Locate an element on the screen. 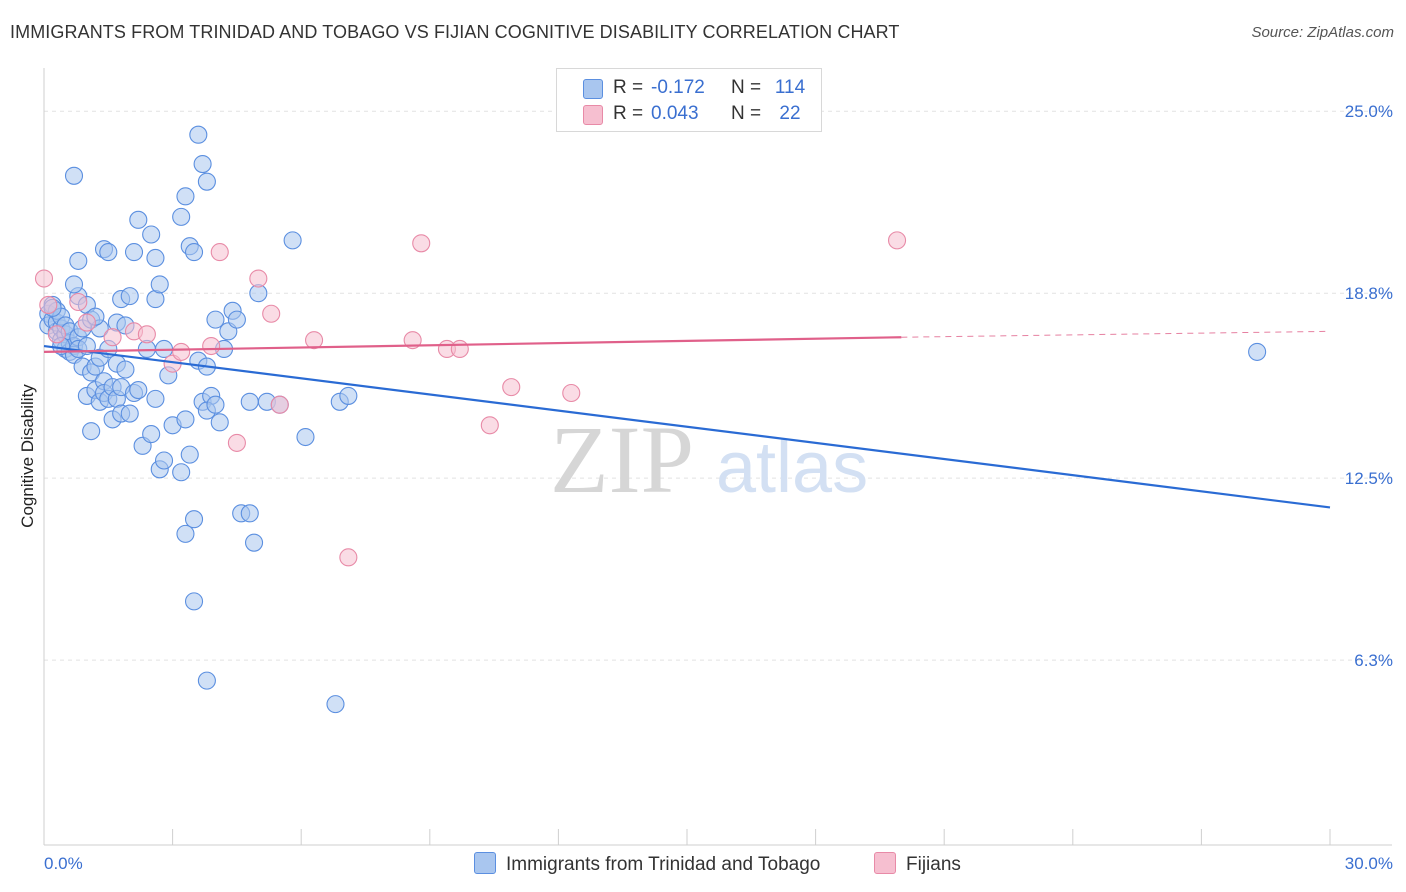 This screenshot has height=892, width=1406. pink-trend-extension is located at coordinates (1116, 334).